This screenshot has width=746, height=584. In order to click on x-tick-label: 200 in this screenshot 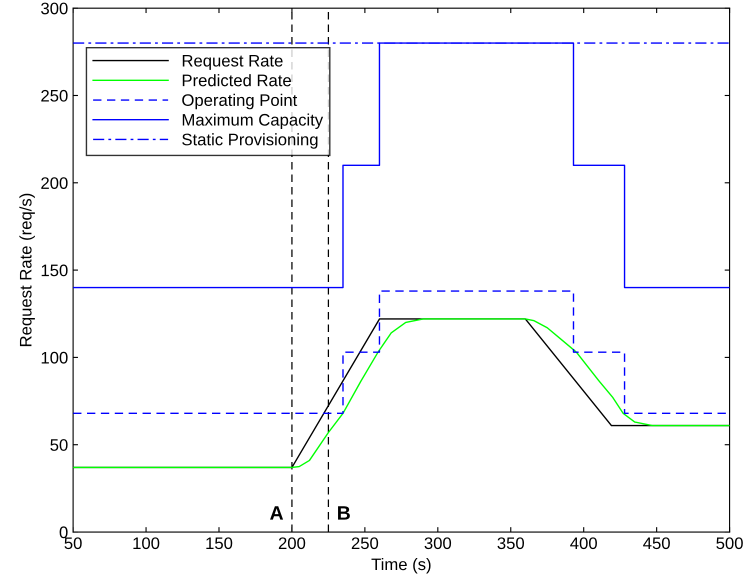, I will do `click(292, 543)`.